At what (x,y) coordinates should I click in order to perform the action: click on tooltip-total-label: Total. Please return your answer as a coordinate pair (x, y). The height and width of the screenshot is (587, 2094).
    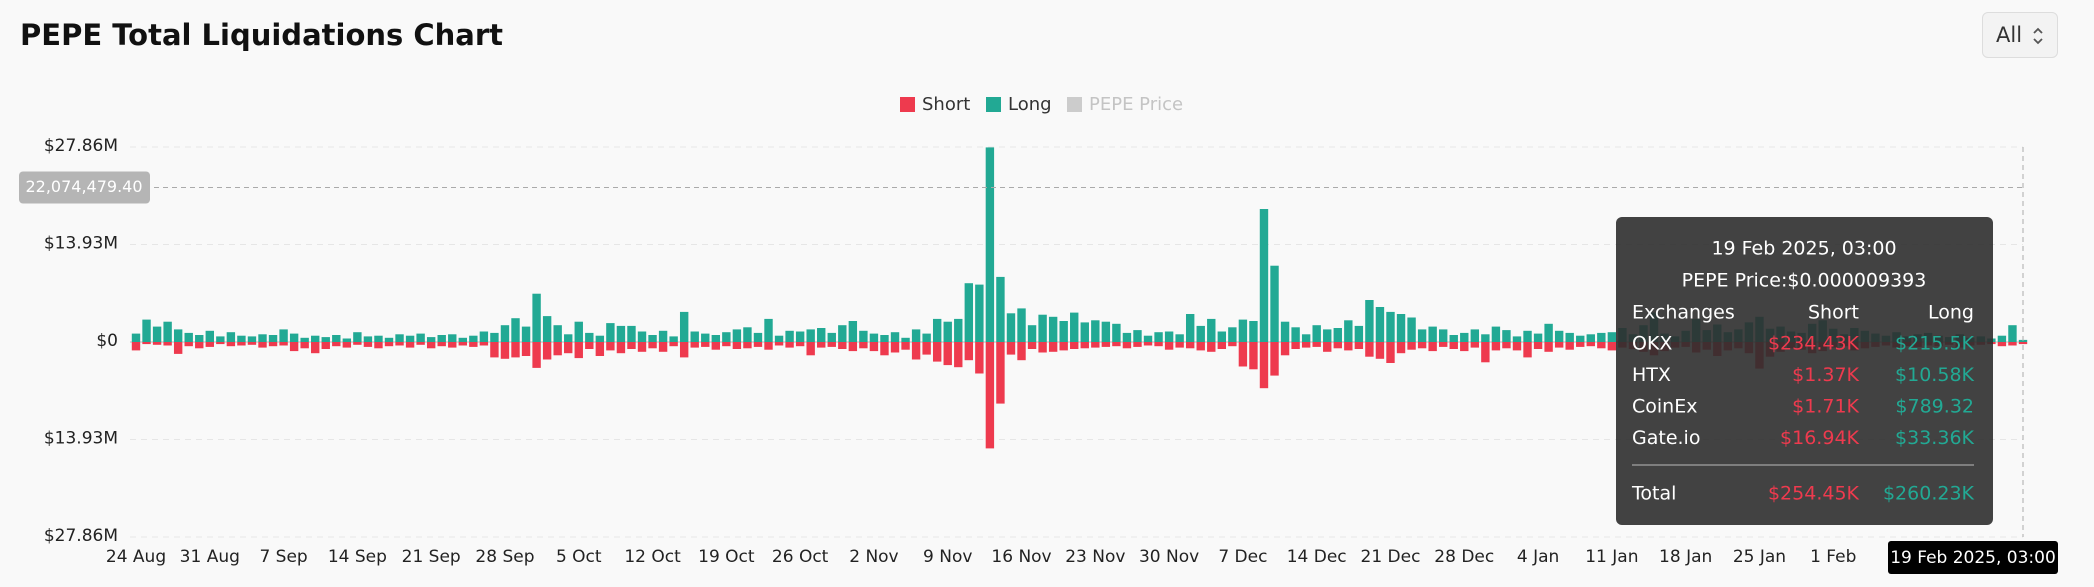
    Looking at the image, I should click on (1653, 494).